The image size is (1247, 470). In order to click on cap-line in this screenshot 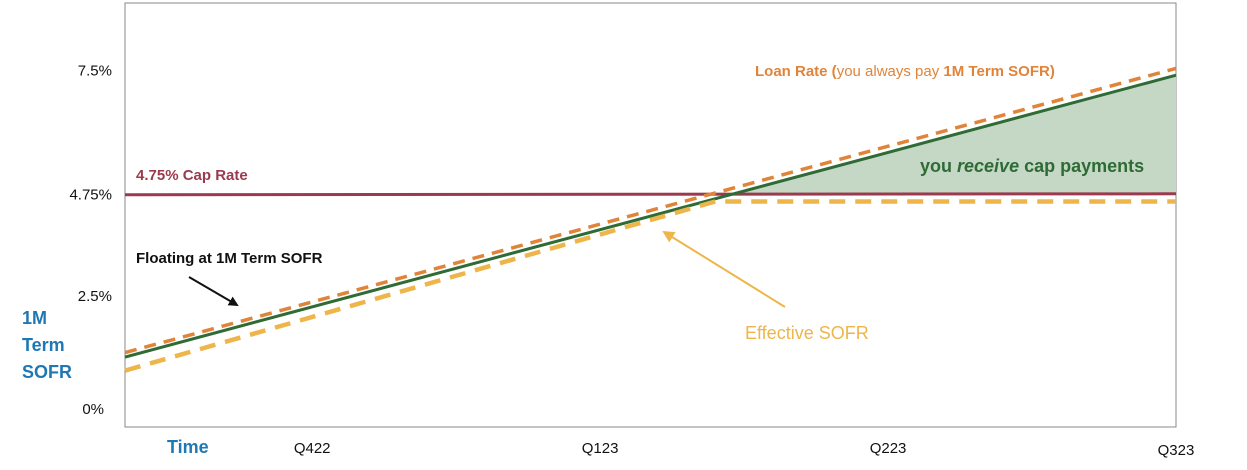, I will do `click(650, 194)`.